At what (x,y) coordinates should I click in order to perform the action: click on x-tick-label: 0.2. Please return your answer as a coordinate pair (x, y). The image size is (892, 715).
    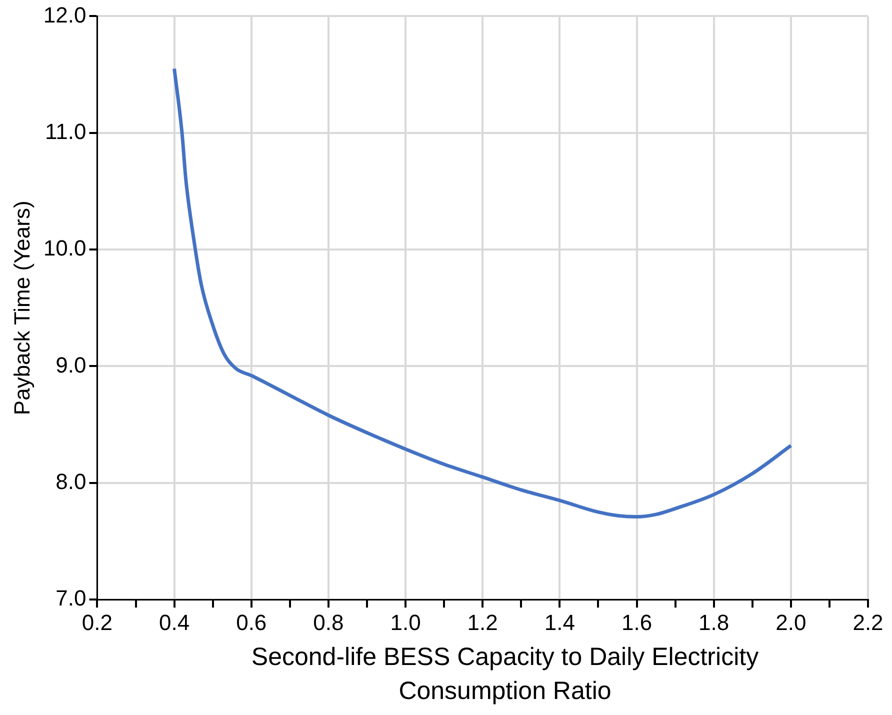
    Looking at the image, I should click on (97, 622).